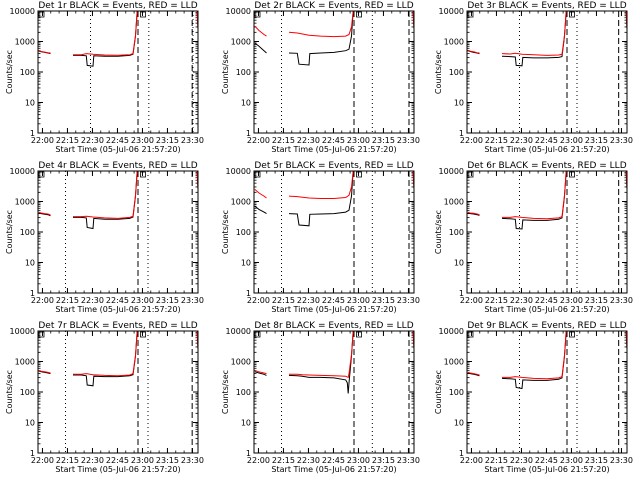  What do you see at coordinates (333, 6) in the screenshot?
I see `chart-title: Det 2r BLACK = Events, RED = LLD` at bounding box center [333, 6].